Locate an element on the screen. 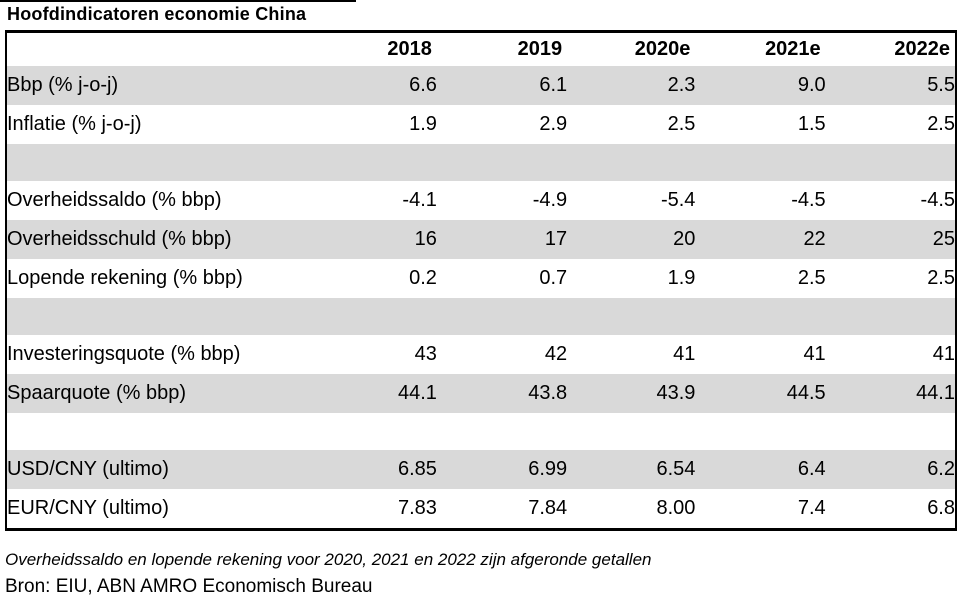  table-row-investeringsquote: Investeringsquote (% bbp) 43 42 41 41 41 is located at coordinates (481, 354).